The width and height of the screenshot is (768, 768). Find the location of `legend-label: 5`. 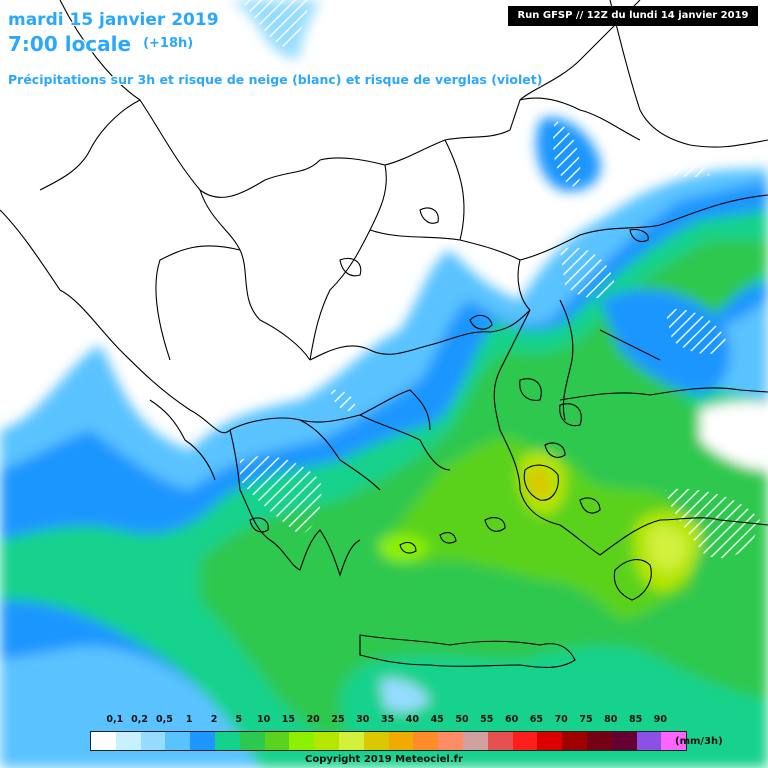

legend-label: 5 is located at coordinates (239, 719).